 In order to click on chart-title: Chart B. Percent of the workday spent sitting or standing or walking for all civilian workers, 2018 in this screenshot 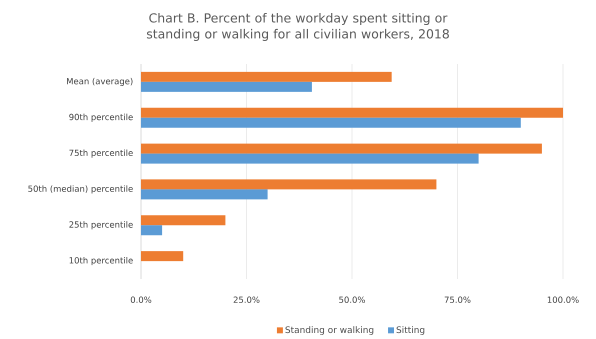, I will do `click(297, 26)`.